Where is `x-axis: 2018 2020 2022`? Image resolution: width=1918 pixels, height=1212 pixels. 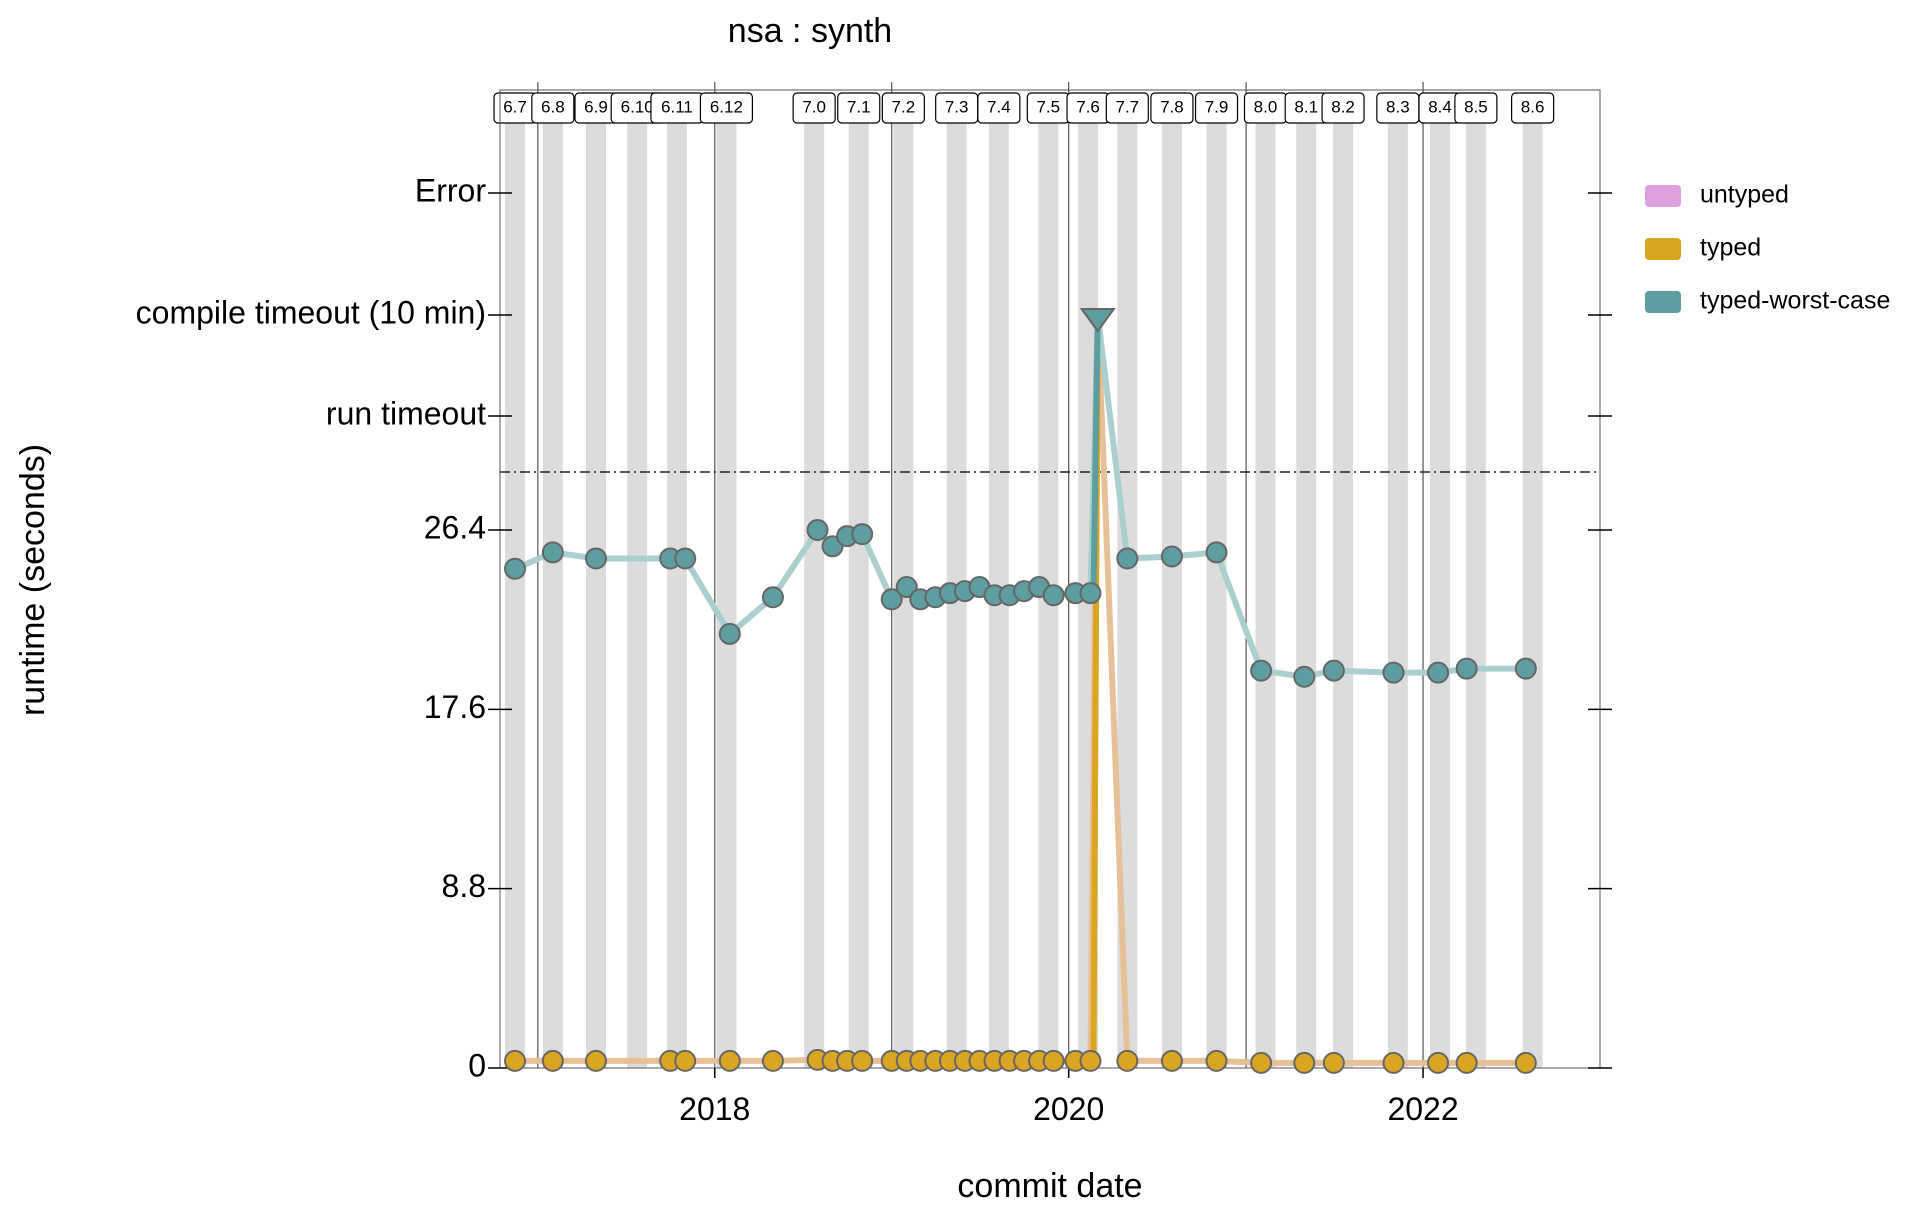
x-axis: 2018 2020 2022 is located at coordinates (1069, 1097).